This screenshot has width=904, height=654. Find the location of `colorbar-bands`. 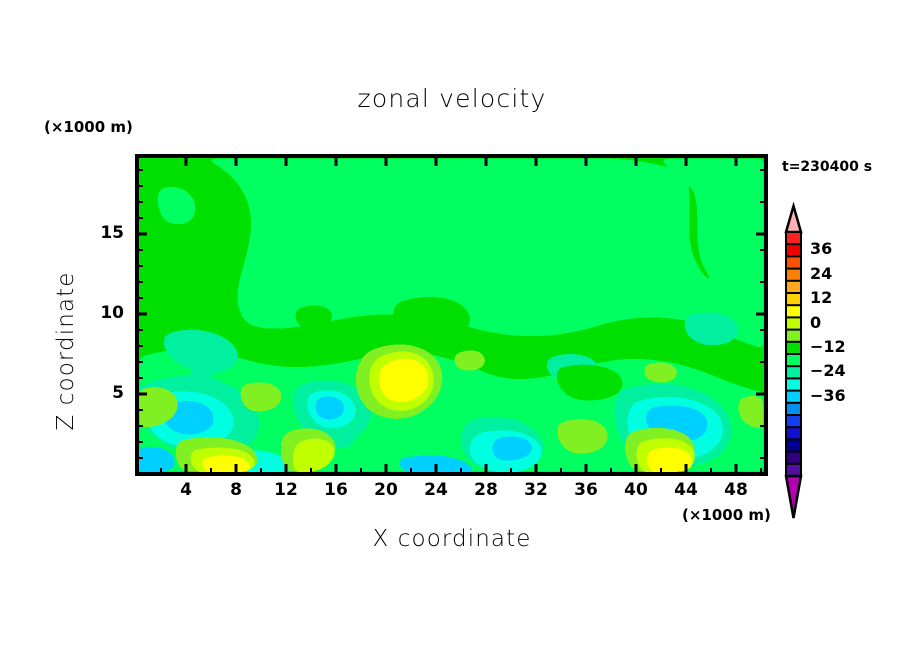

colorbar-bands is located at coordinates (793, 360).